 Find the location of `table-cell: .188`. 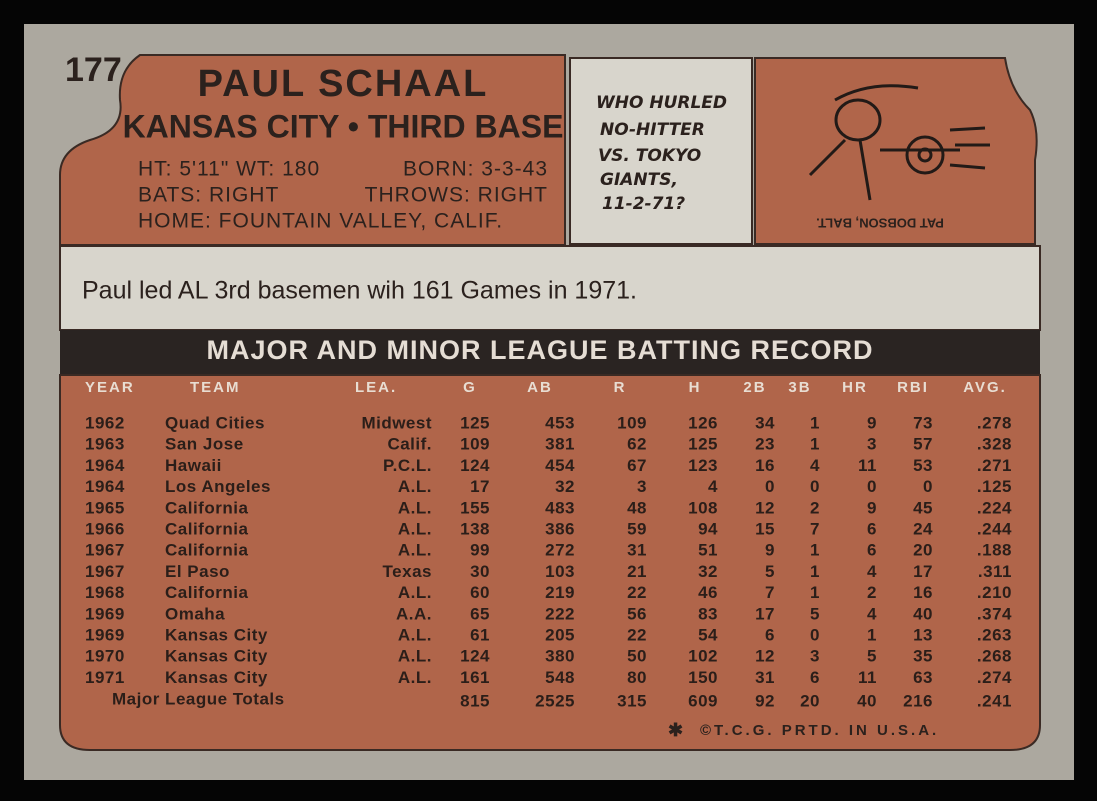

table-cell: .188 is located at coordinates (994, 550).